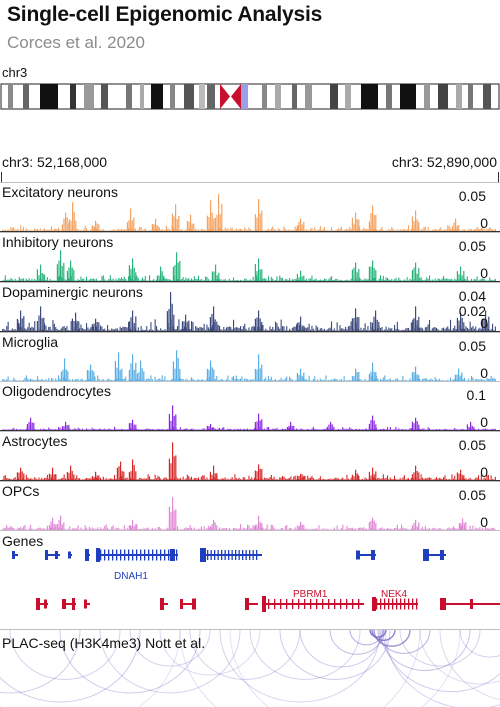  Describe the element at coordinates (250, 406) in the screenshot. I see `signal-track: Oligodendrocytes 0.1 0` at that location.